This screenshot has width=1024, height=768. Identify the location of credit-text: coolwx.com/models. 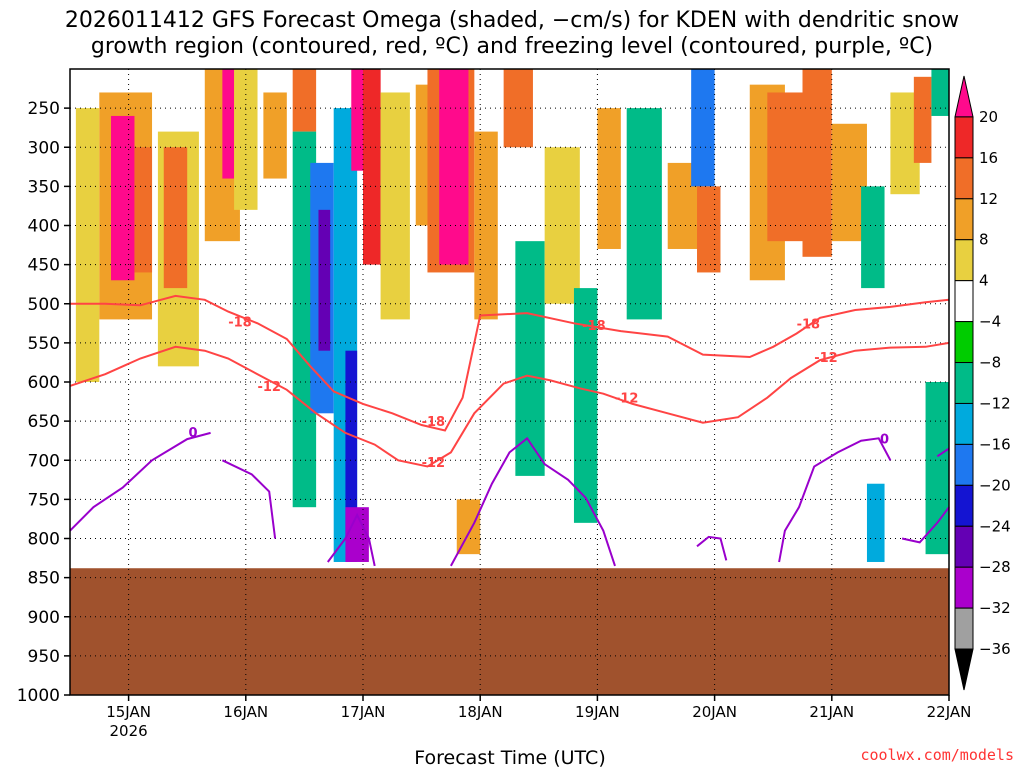
(937, 755).